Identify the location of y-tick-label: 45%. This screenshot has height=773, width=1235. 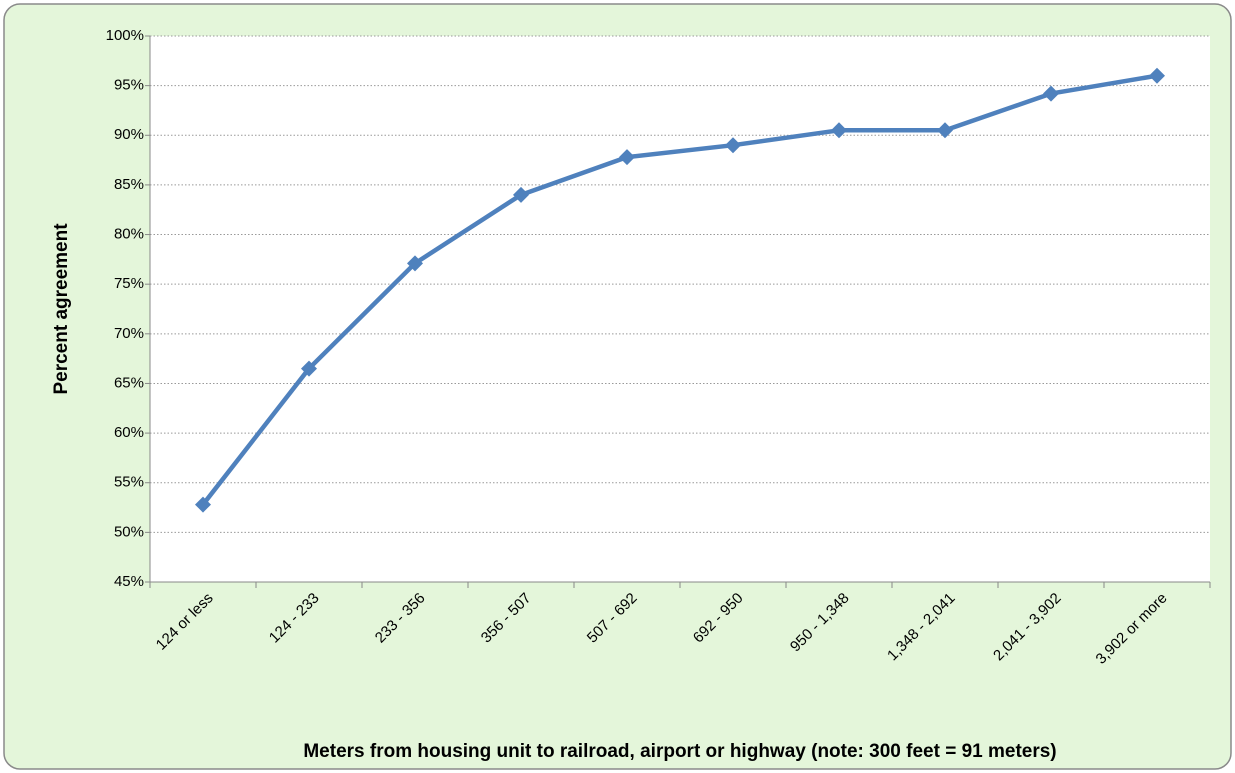
(129, 581).